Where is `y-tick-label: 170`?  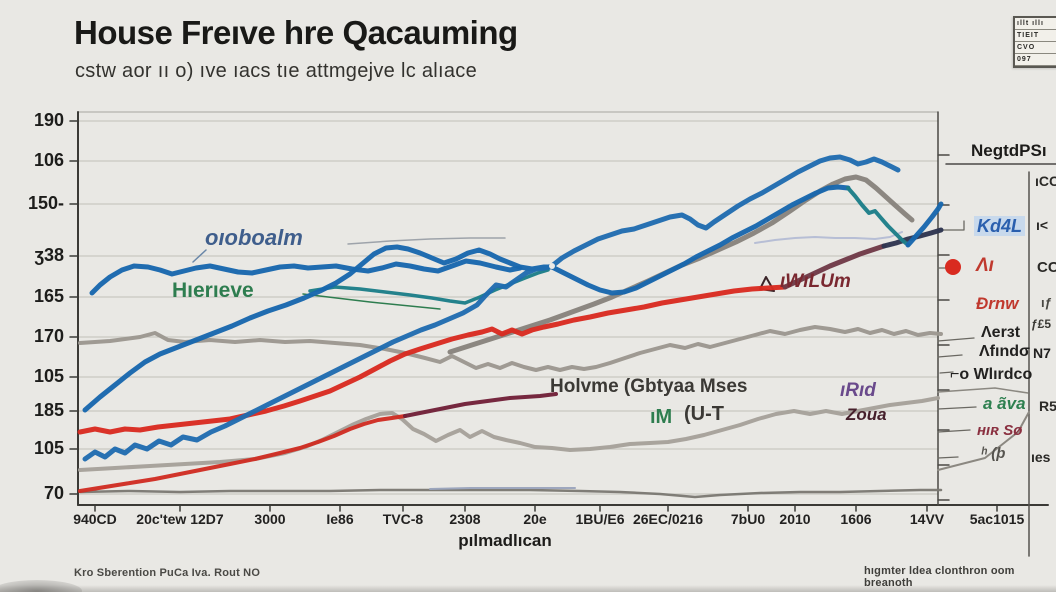
y-tick-label: 170 is located at coordinates (48, 336).